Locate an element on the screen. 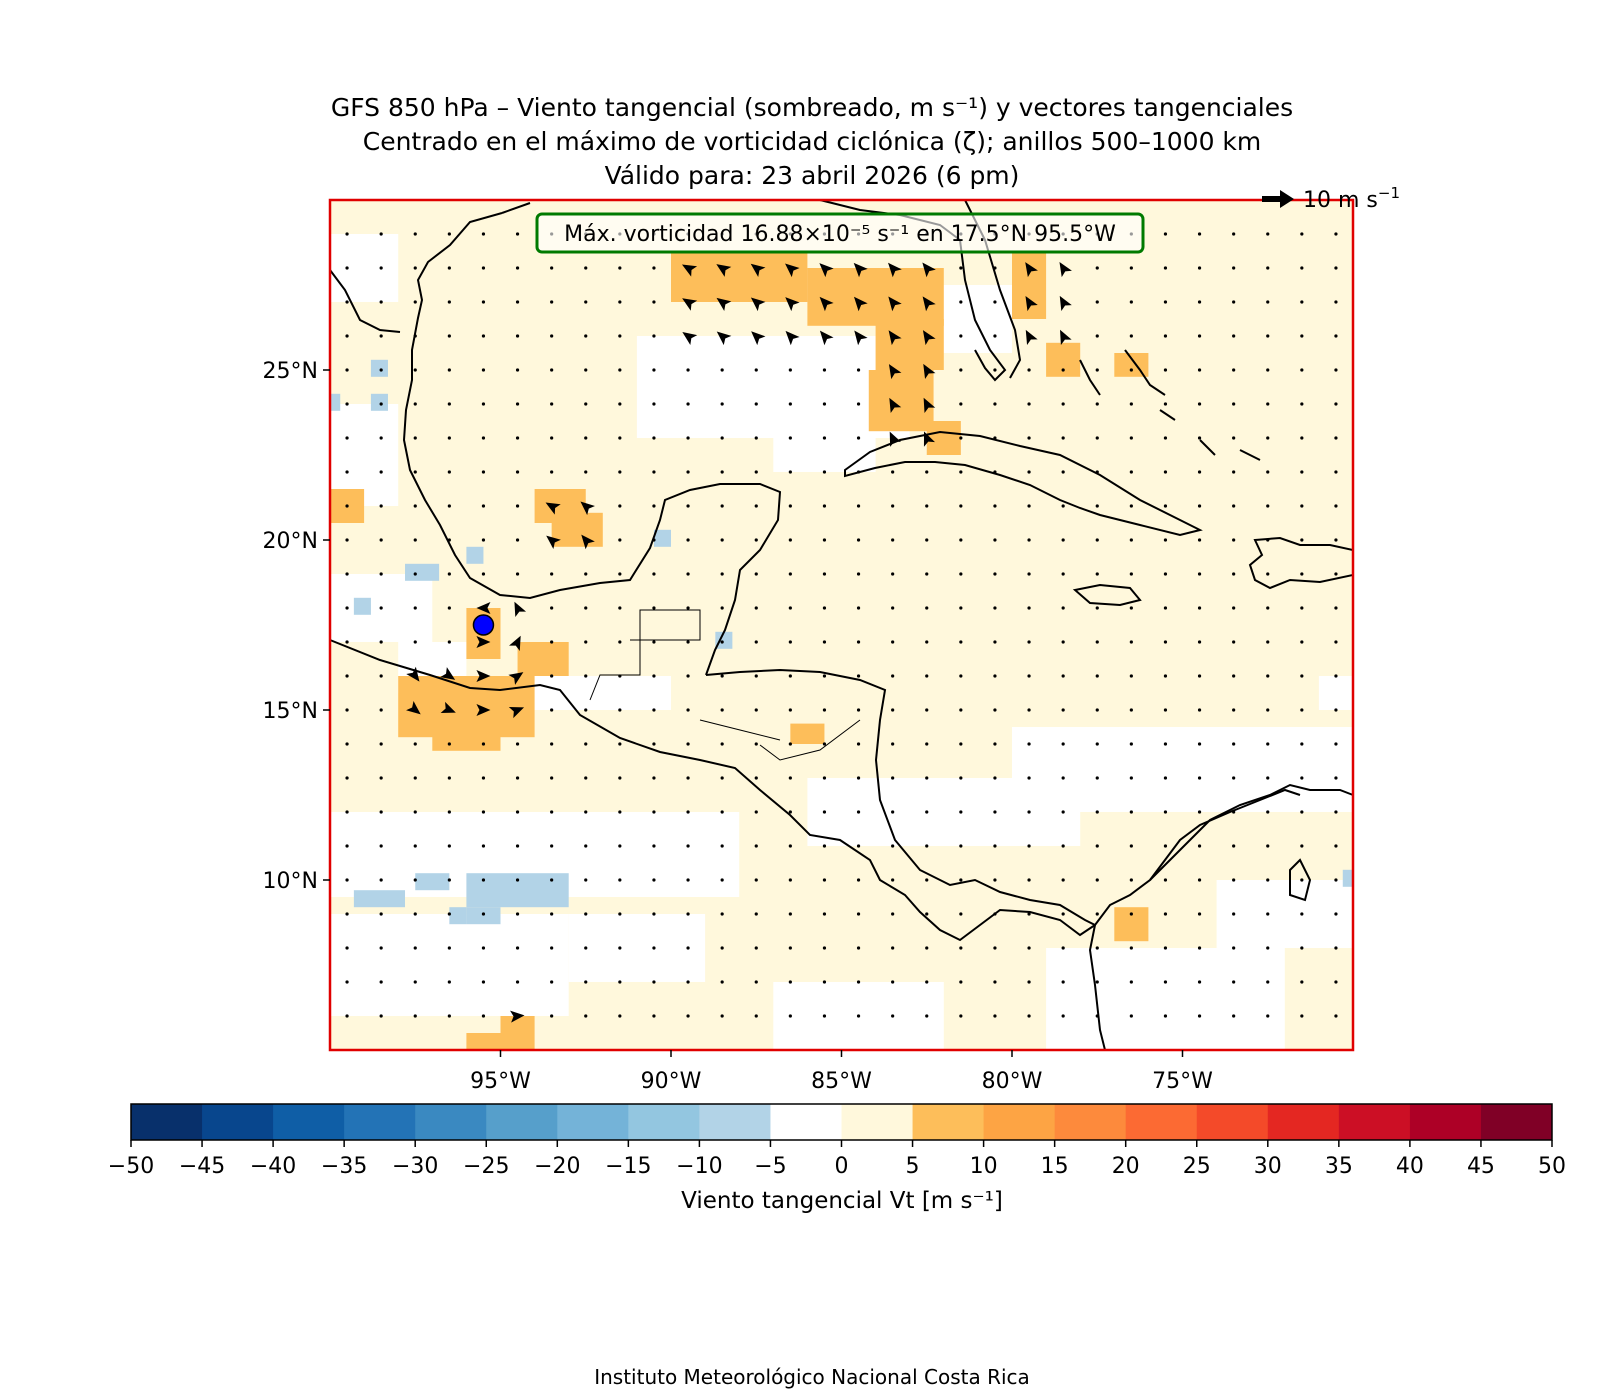 Image resolution: width=1615 pixels, height=1393 pixels. colorbar-tick-label: −5 is located at coordinates (770, 1166).